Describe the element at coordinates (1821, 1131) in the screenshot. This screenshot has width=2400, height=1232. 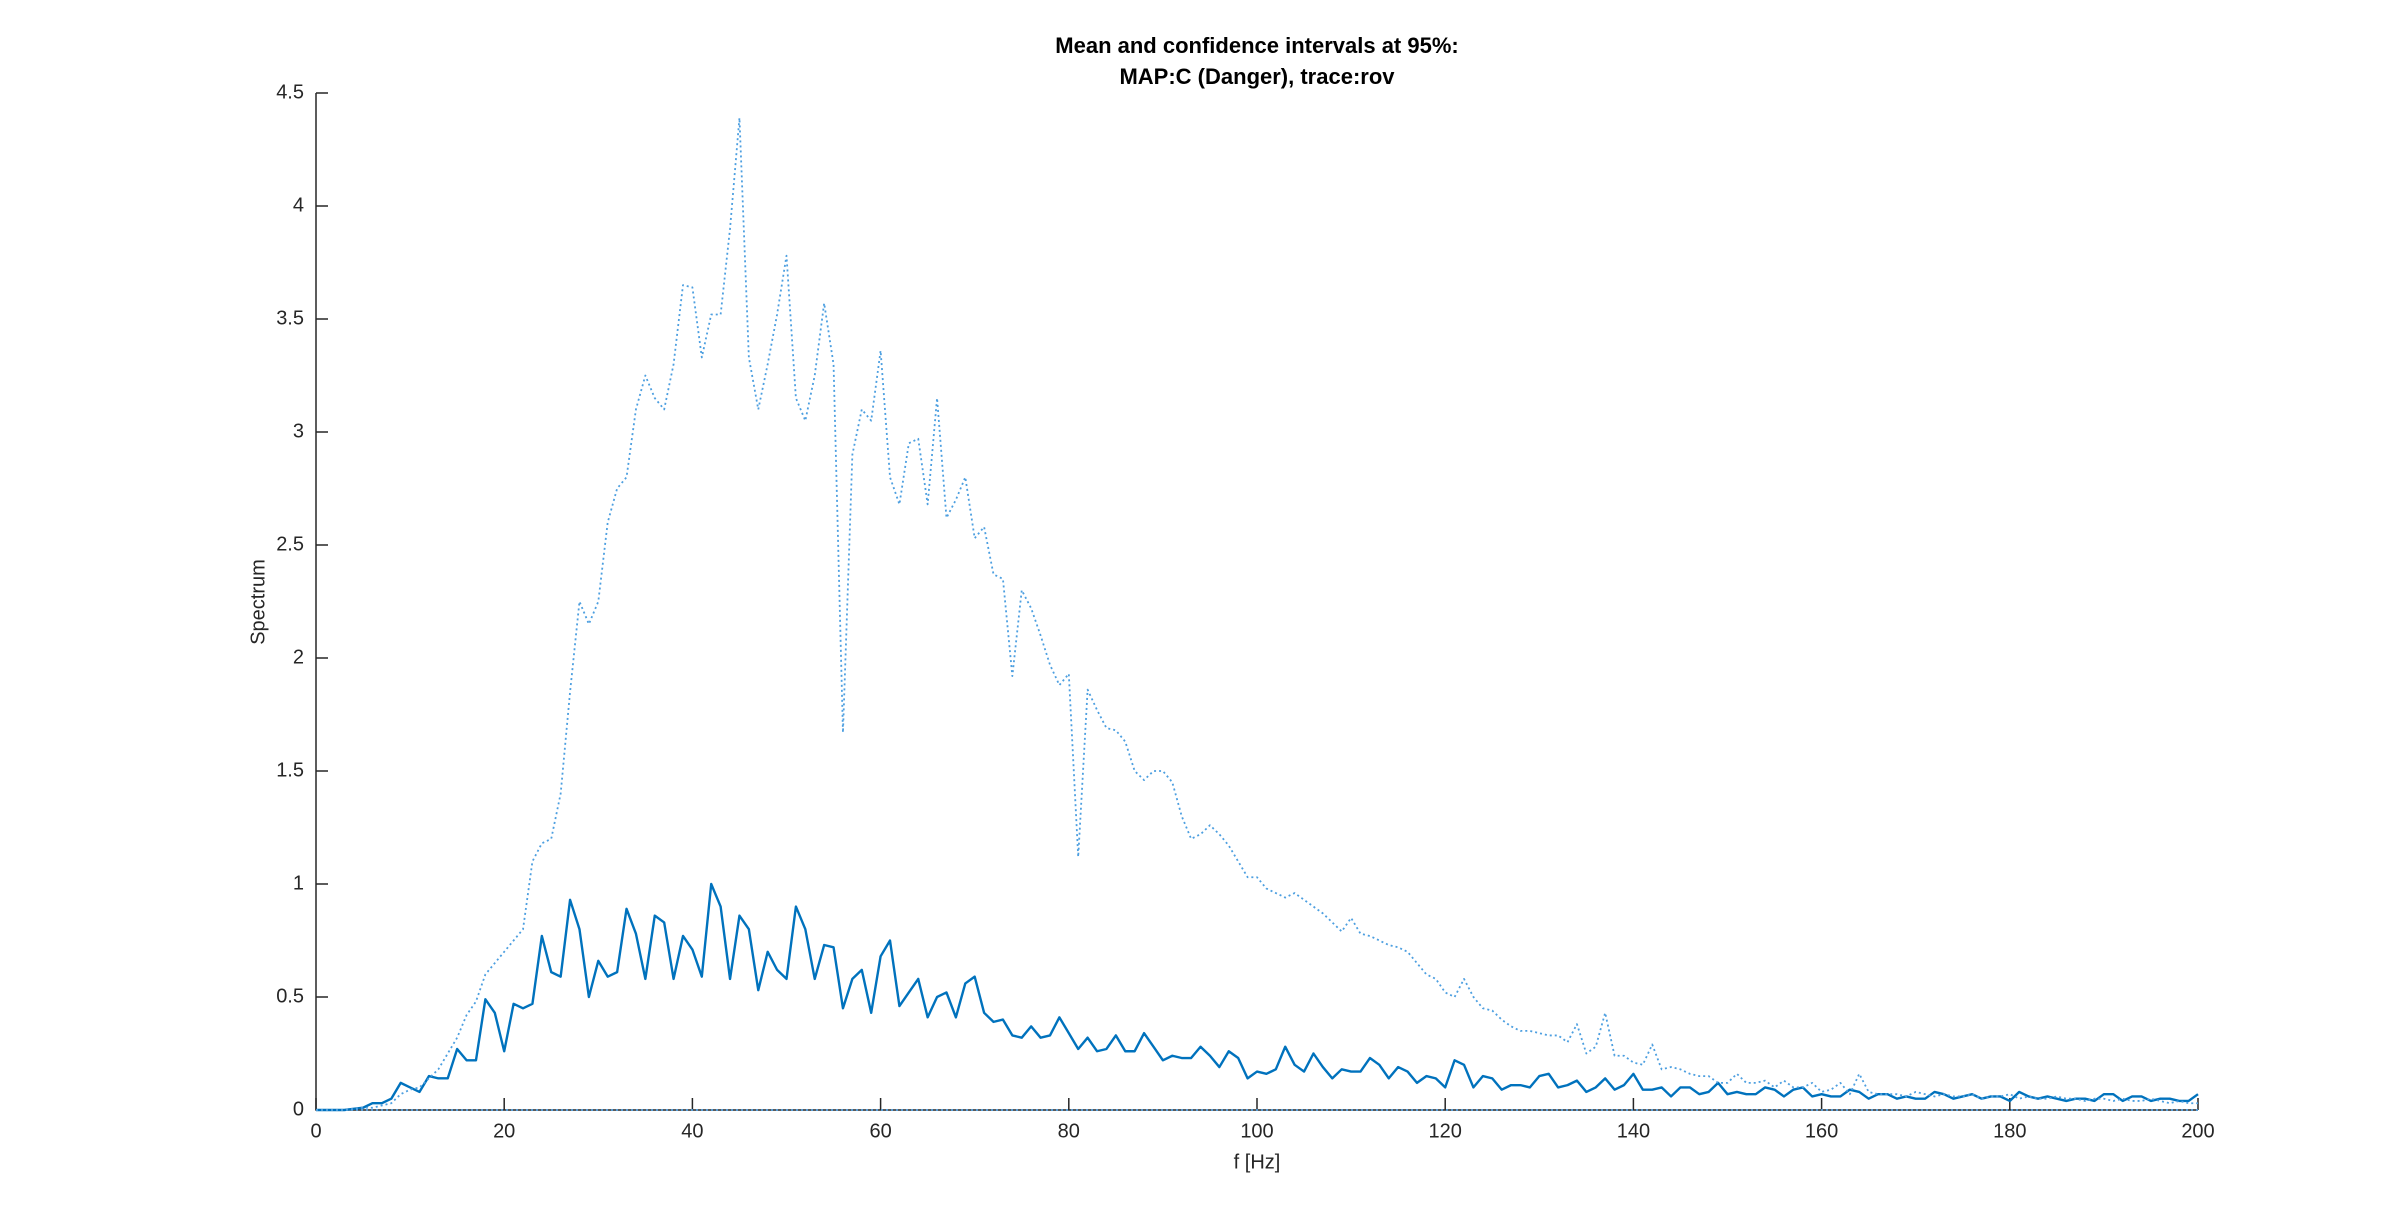
I see `x-tick-label: 160` at that location.